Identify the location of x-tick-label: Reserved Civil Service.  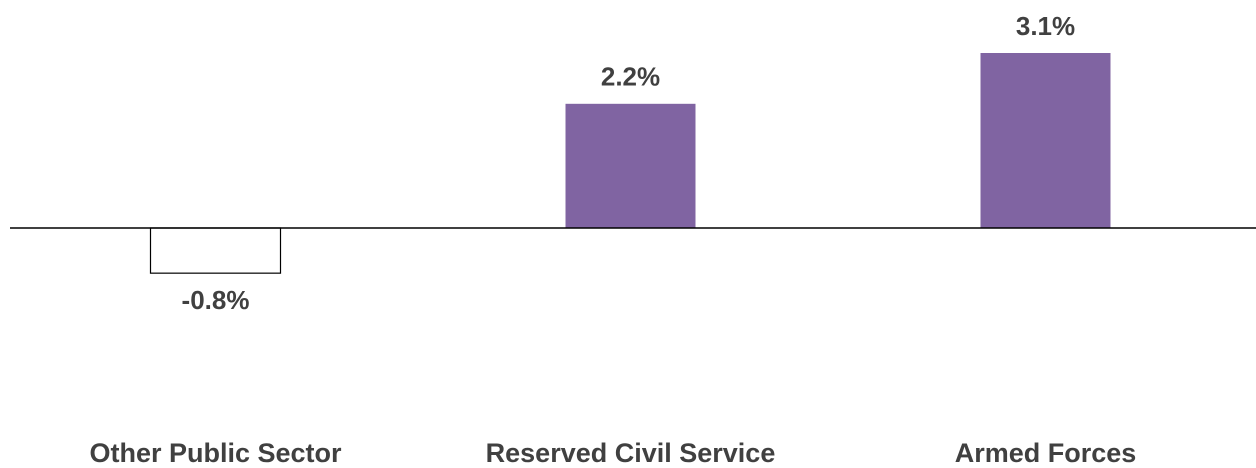
(631, 453).